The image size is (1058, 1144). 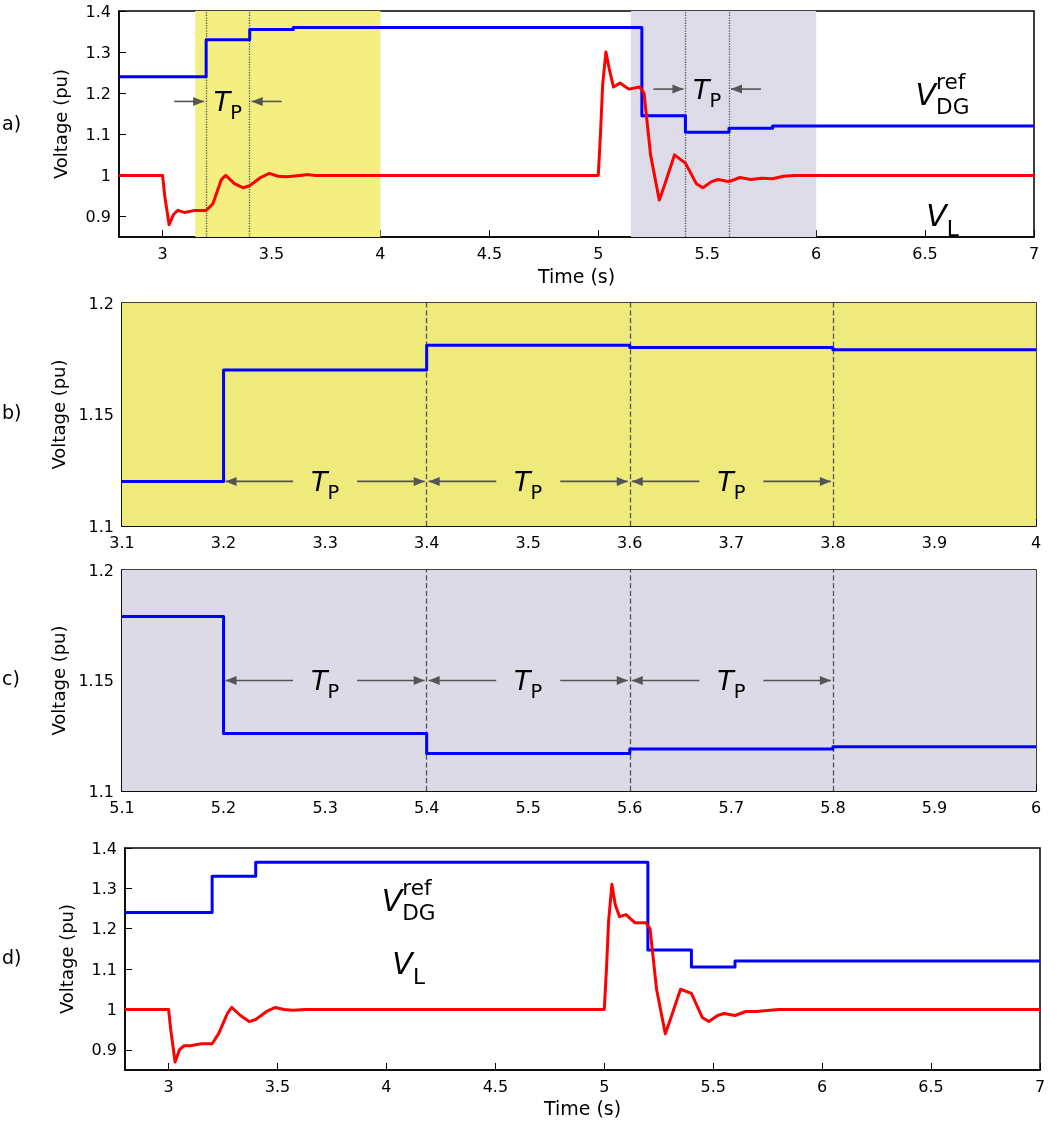 I want to click on x-tick-label: 5.7, so click(x=731, y=807).